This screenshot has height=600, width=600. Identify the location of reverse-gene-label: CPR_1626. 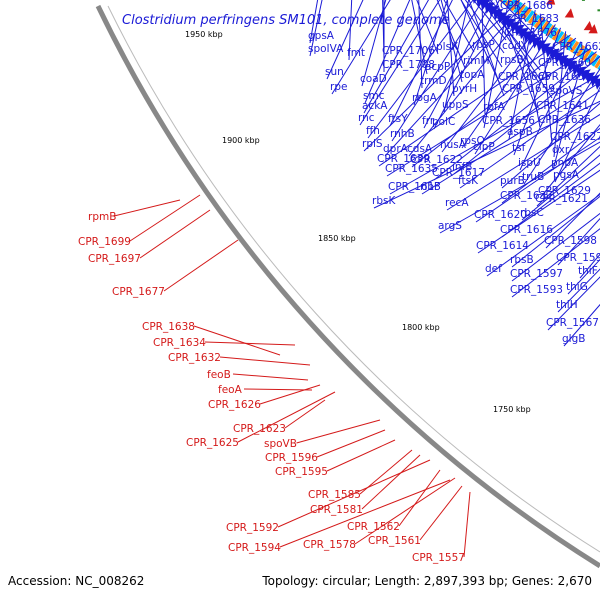
(234, 405).